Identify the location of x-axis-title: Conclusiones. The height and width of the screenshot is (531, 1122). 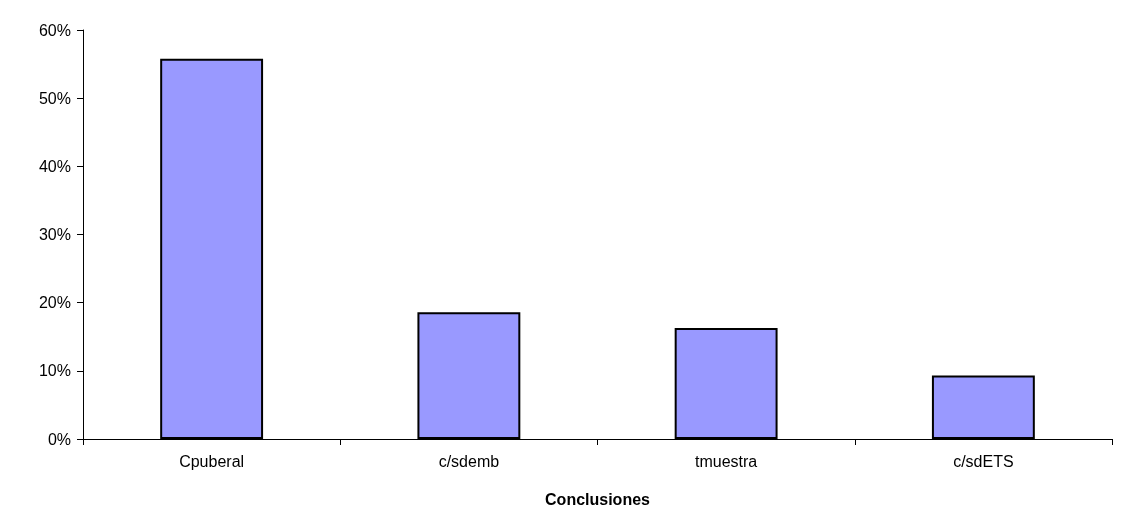
(598, 499).